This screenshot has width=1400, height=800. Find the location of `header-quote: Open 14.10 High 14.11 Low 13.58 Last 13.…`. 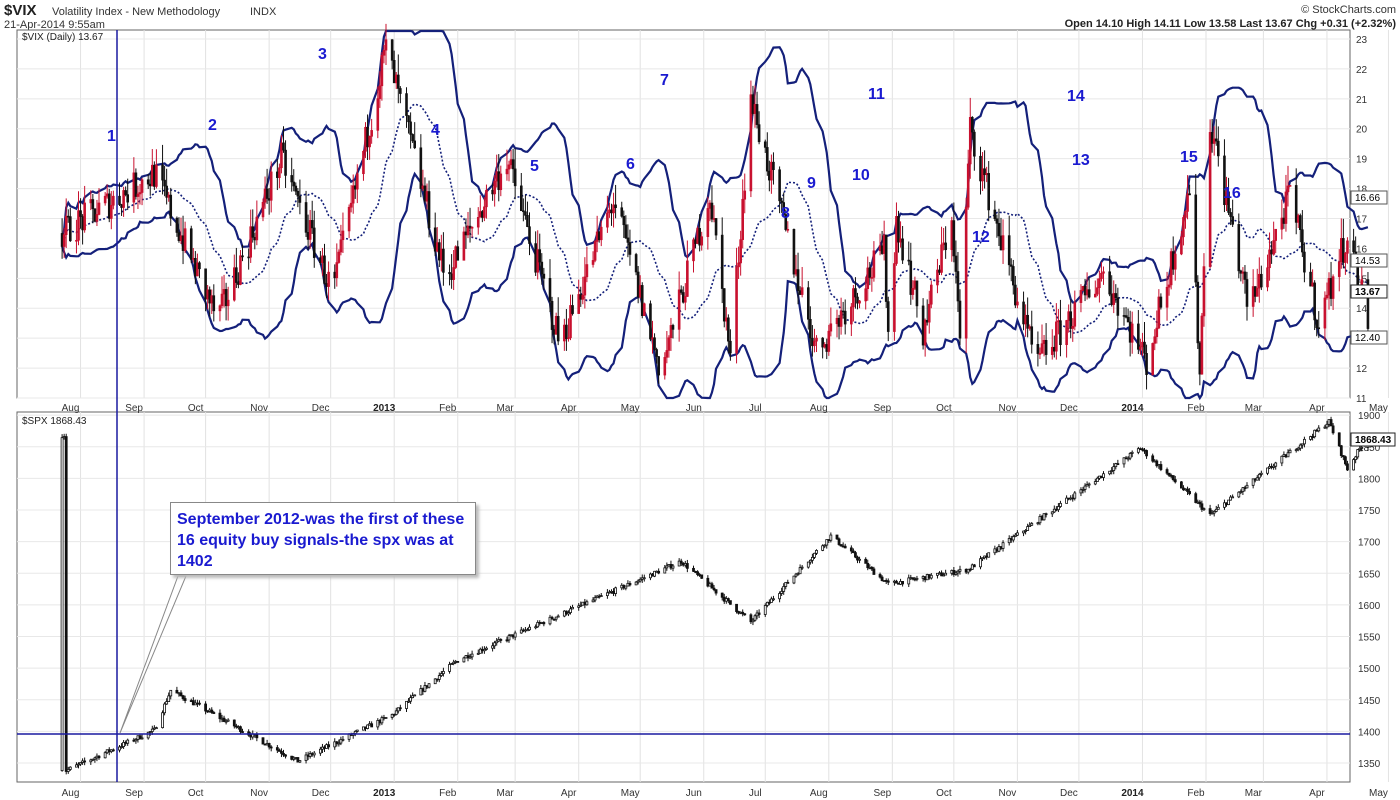

header-quote: Open 14.10 High 14.11 Low 13.58 Last 13.… is located at coordinates (1231, 24).